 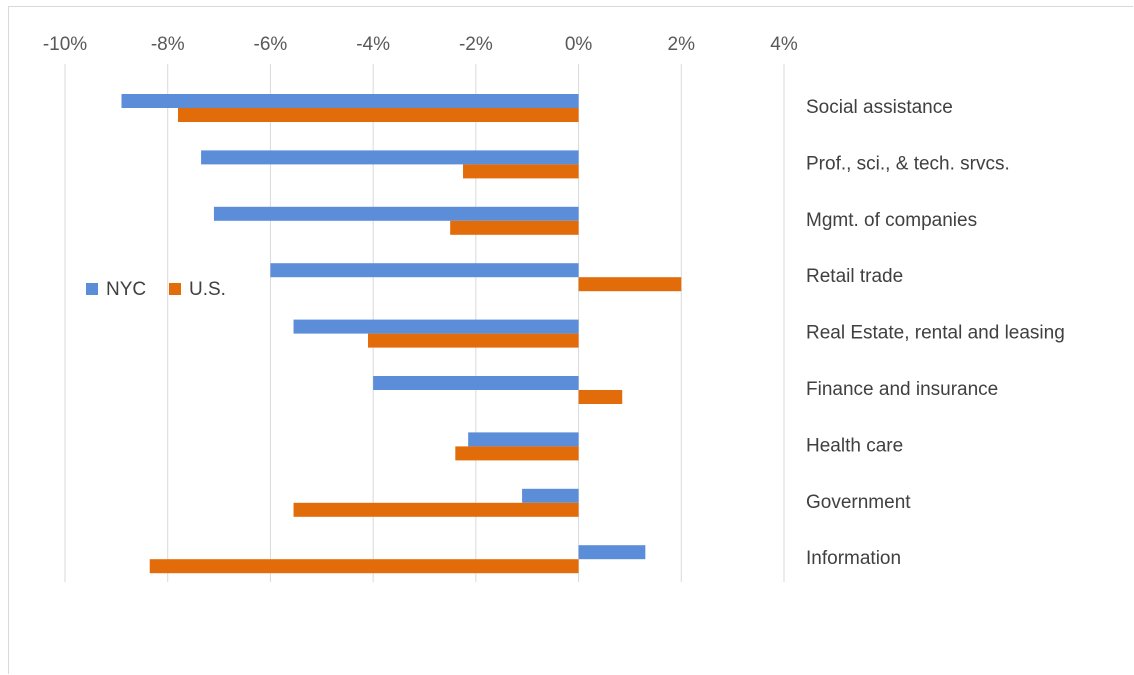 I want to click on legend-label-us: U.S., so click(x=207, y=289).